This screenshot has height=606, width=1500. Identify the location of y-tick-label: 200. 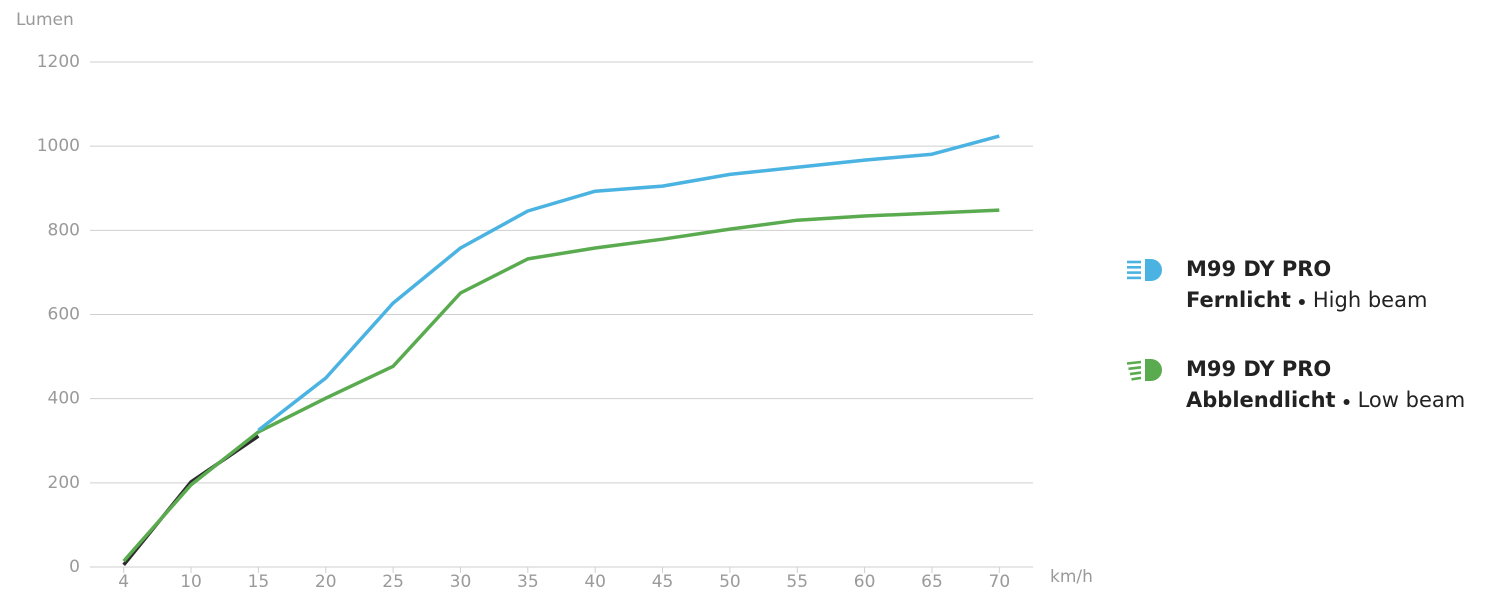
(64, 483).